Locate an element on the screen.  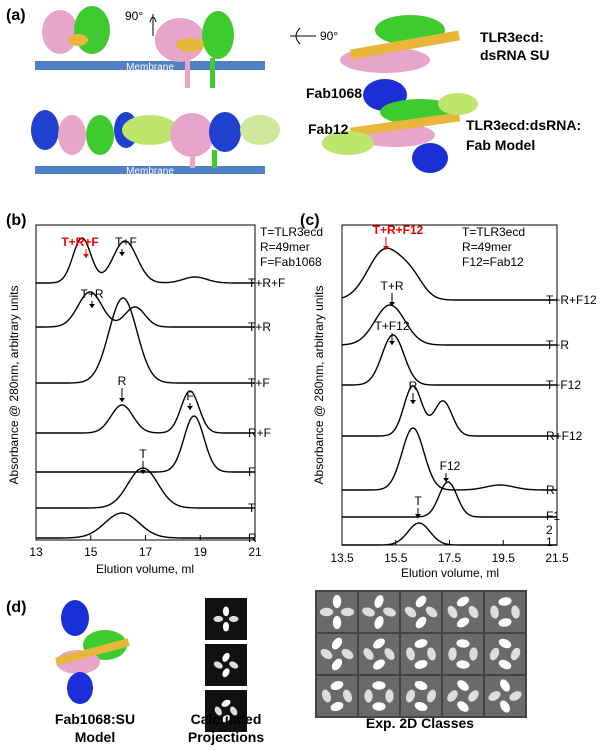
annotation: F12 is located at coordinates (450, 466).